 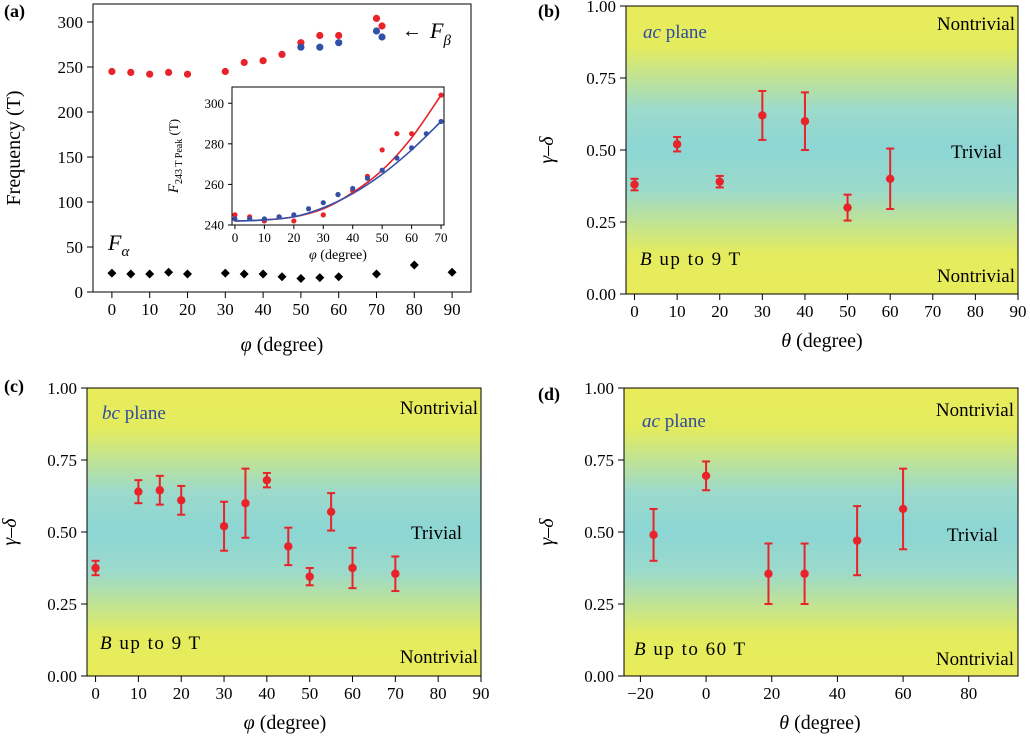 What do you see at coordinates (157, 643) in the screenshot?
I see `panel-c-field-text: up to 9 T` at bounding box center [157, 643].